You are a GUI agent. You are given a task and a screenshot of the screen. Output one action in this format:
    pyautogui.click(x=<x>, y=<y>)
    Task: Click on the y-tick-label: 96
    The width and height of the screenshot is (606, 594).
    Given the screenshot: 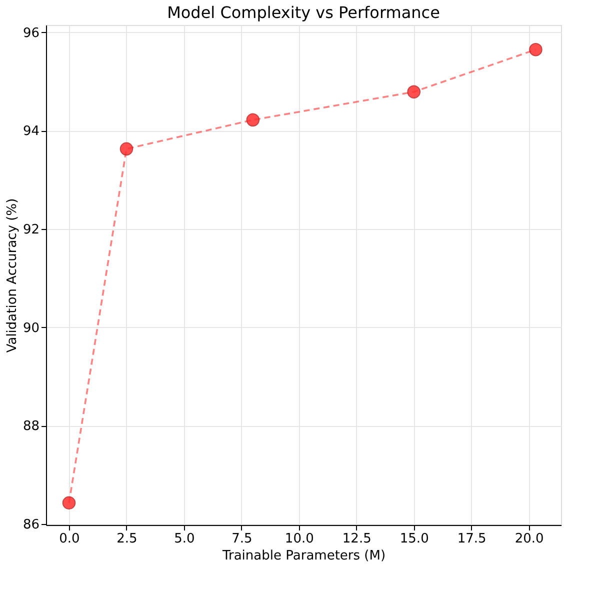 What is the action you would take?
    pyautogui.click(x=31, y=33)
    